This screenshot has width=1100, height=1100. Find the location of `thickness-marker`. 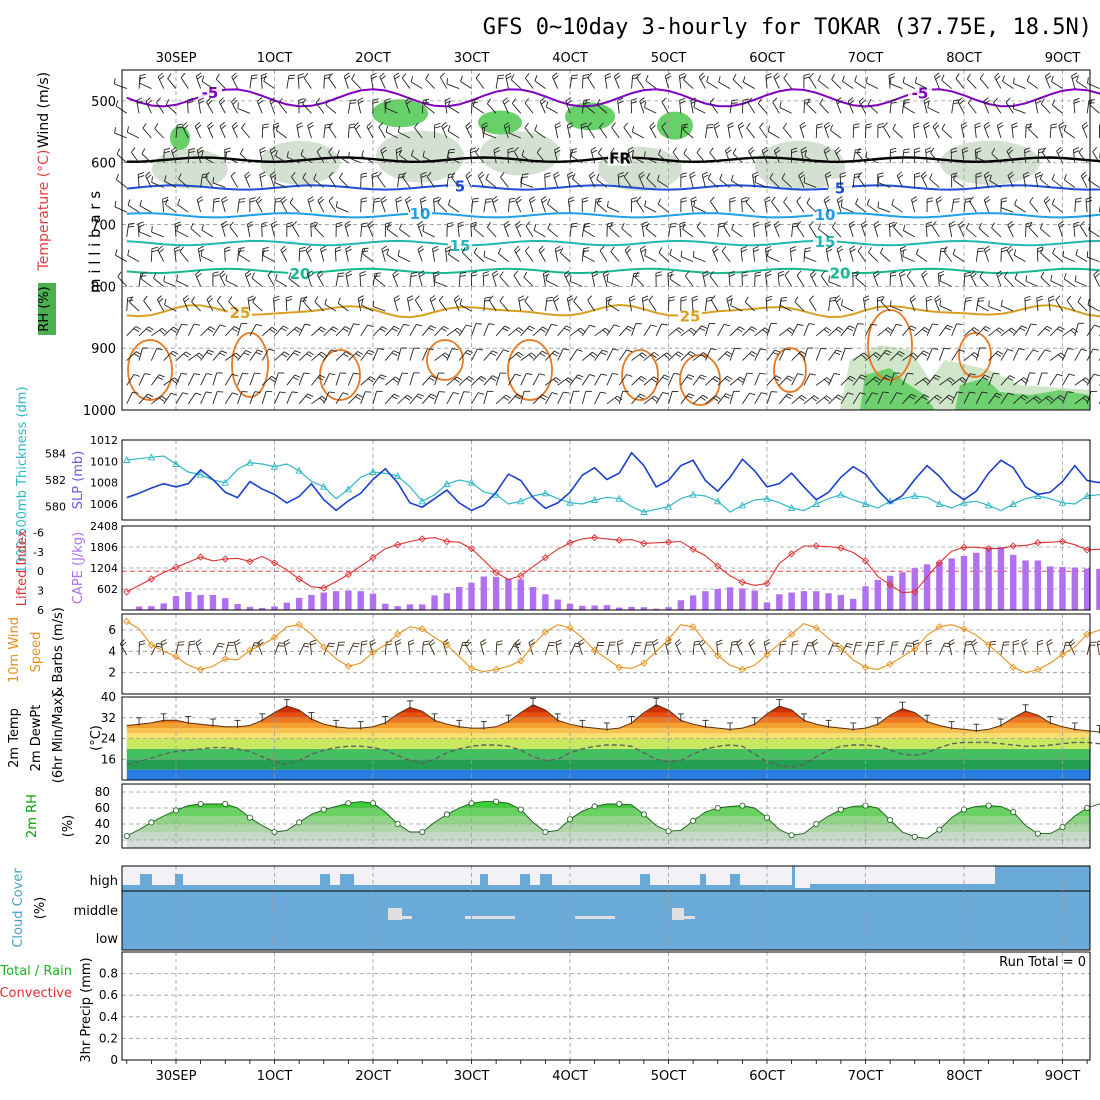

thickness-marker is located at coordinates (422, 501).